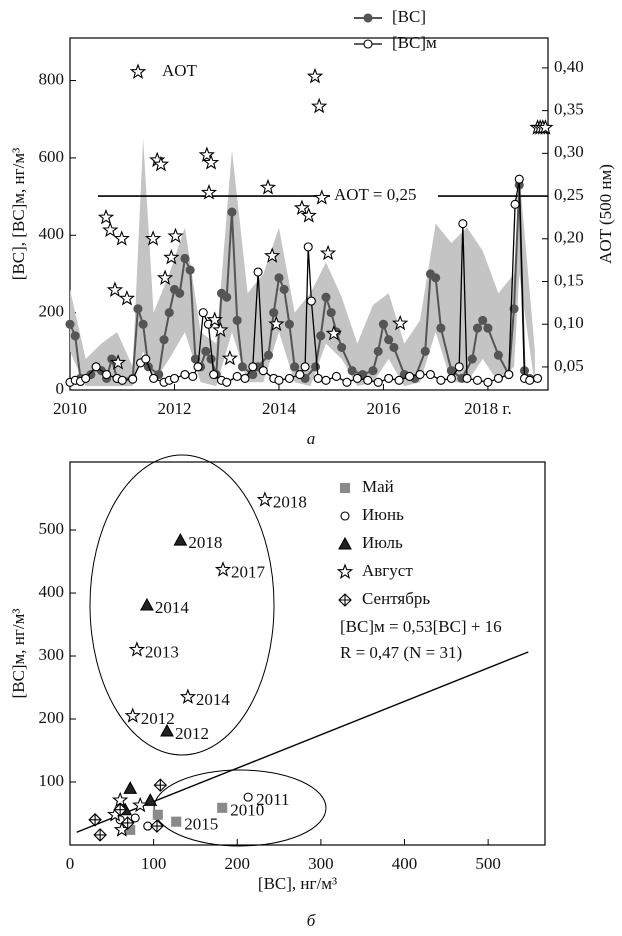 This screenshot has height=936, width=622. Describe the element at coordinates (421, 626) in the screenshot. I see `fit-equation: [BC]м = 0,53[BC] + 16` at that location.